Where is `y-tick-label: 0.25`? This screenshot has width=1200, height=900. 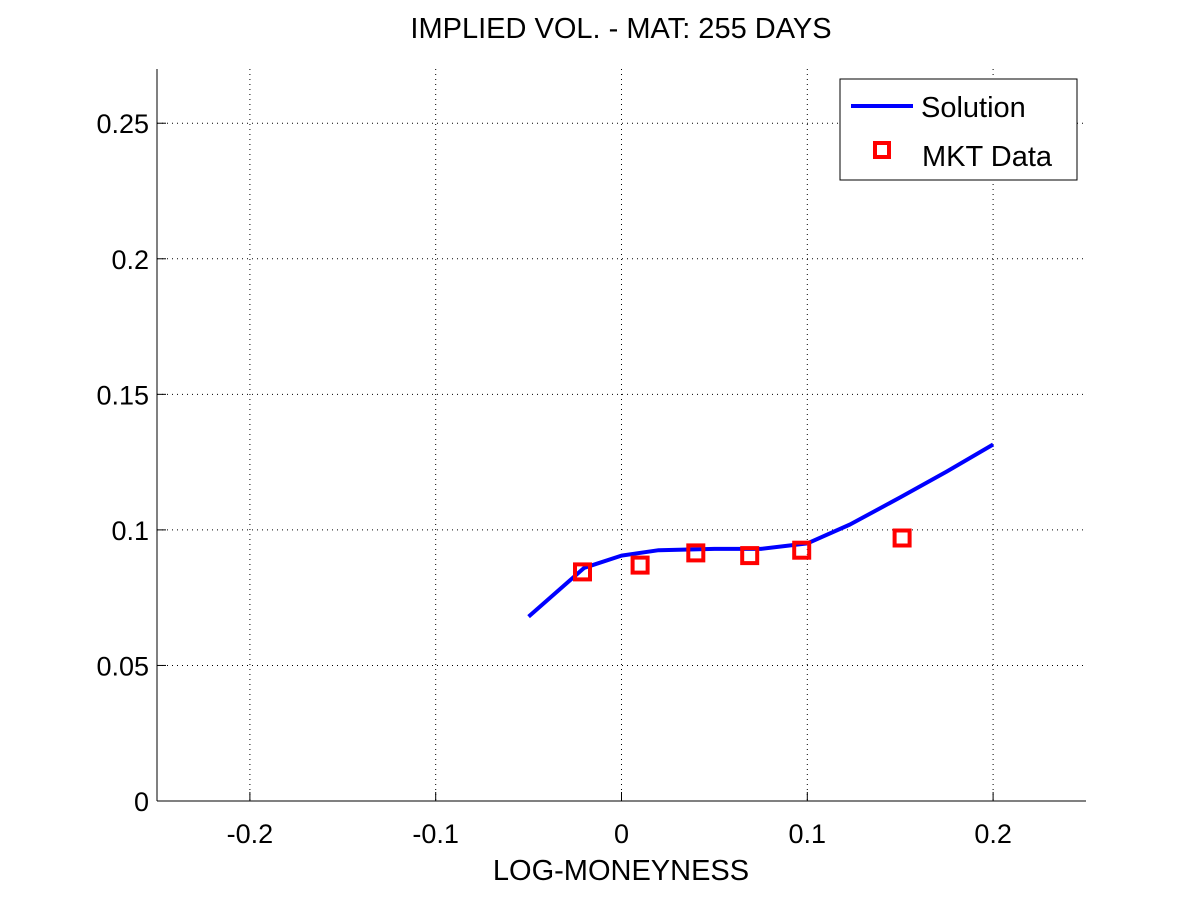 y-tick-label: 0.25 is located at coordinates (122, 124).